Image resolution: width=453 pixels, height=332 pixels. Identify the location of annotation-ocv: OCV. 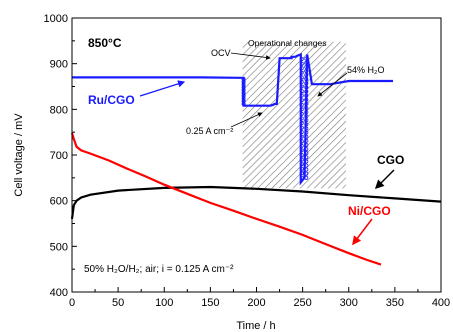
(221, 53).